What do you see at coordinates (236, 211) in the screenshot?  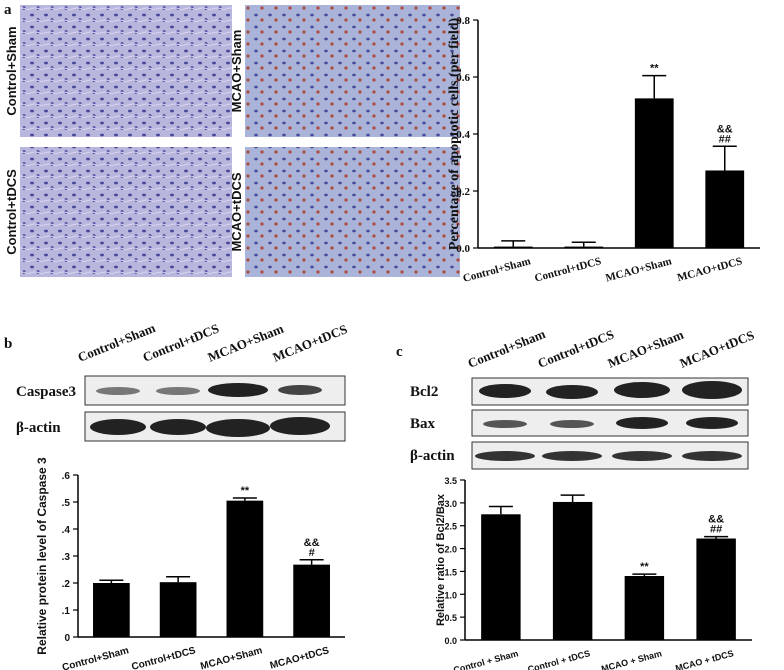 I see `micrograph-label: MCAO+tDCS` at bounding box center [236, 211].